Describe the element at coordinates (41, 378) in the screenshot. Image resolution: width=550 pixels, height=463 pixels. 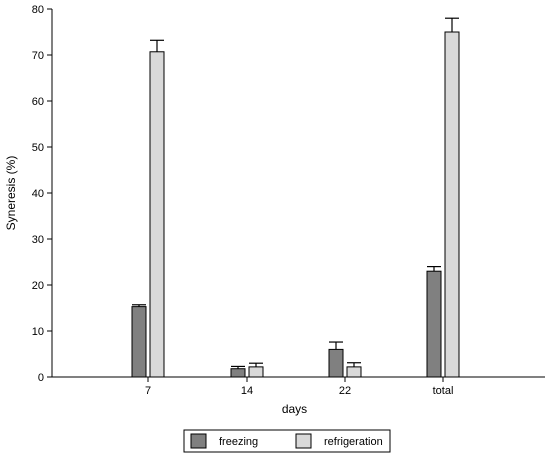
I see `y-tick-label: 0` at that location.